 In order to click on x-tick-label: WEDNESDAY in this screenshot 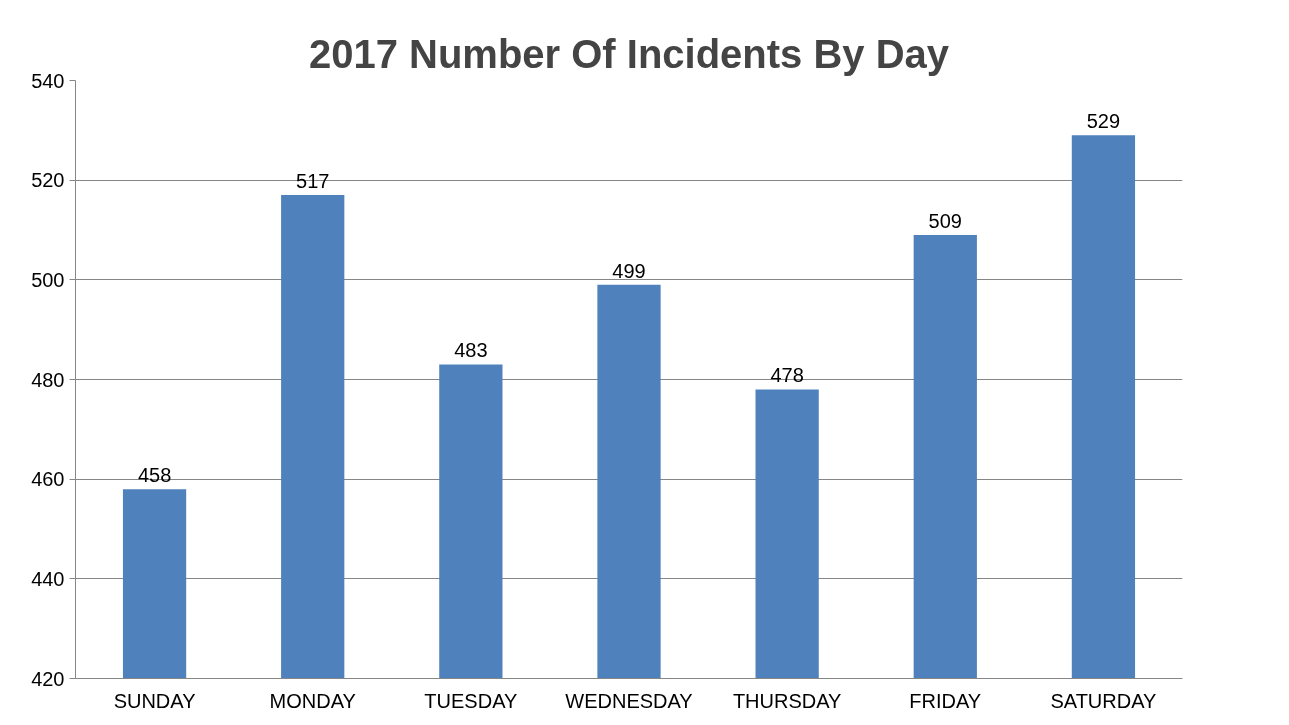, I will do `click(629, 700)`.